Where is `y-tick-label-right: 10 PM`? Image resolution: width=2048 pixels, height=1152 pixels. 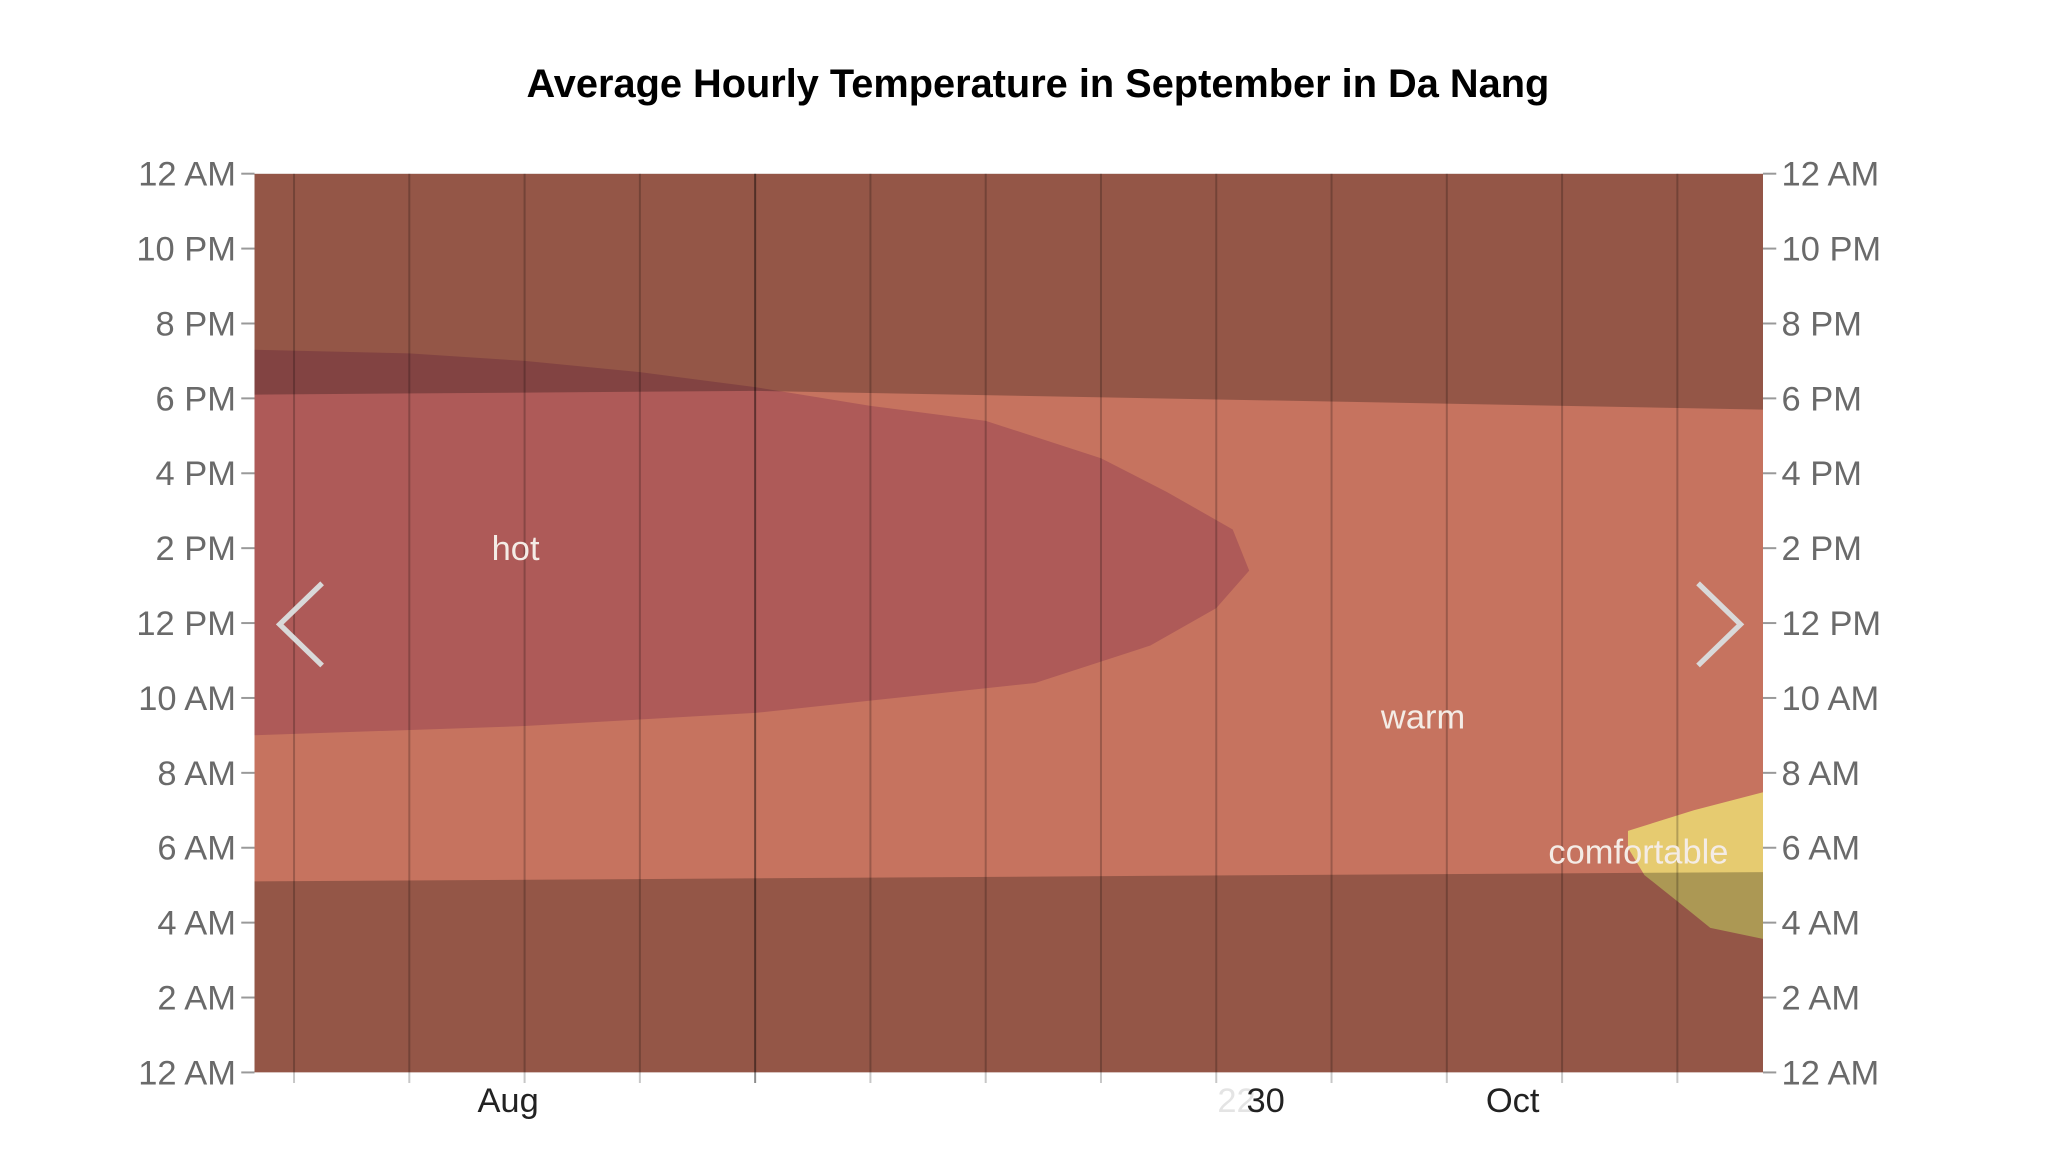 y-tick-label-right: 10 PM is located at coordinates (1832, 250).